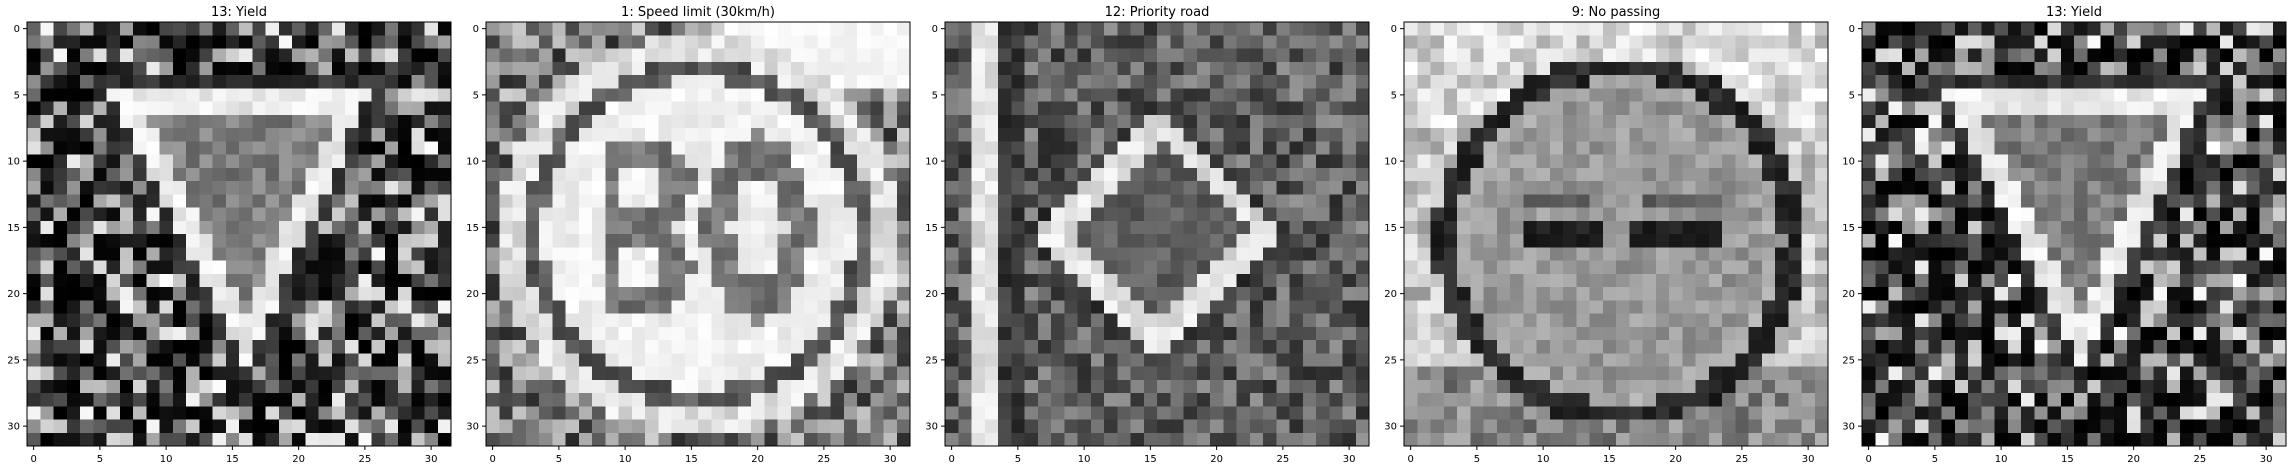  What do you see at coordinates (698, 12) in the screenshot?
I see `panel-title: 1: Speed limit (30km/h)` at bounding box center [698, 12].